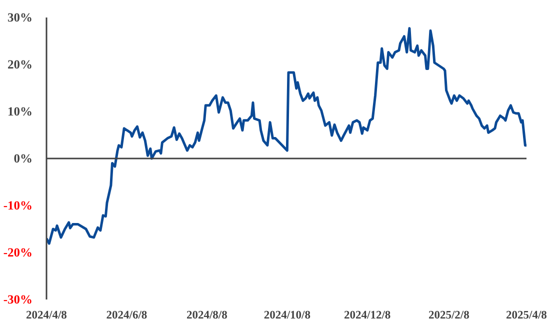  What do you see at coordinates (527, 316) in the screenshot?
I see `x-tick-label: 2025/4/8` at bounding box center [527, 316].